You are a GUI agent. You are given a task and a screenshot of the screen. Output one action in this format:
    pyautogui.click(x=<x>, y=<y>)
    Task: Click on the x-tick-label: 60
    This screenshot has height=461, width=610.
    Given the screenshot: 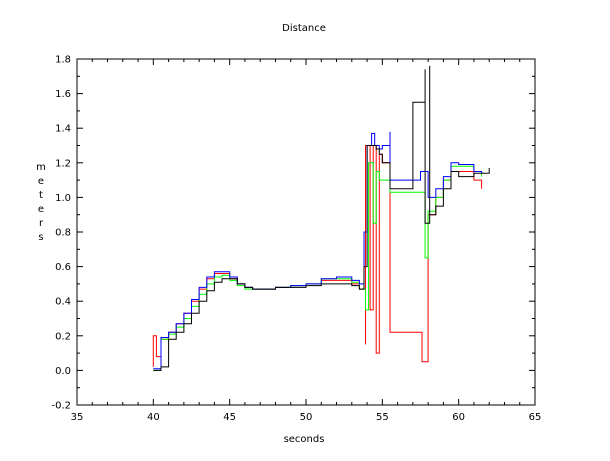 What is the action you would take?
    pyautogui.click(x=458, y=417)
    